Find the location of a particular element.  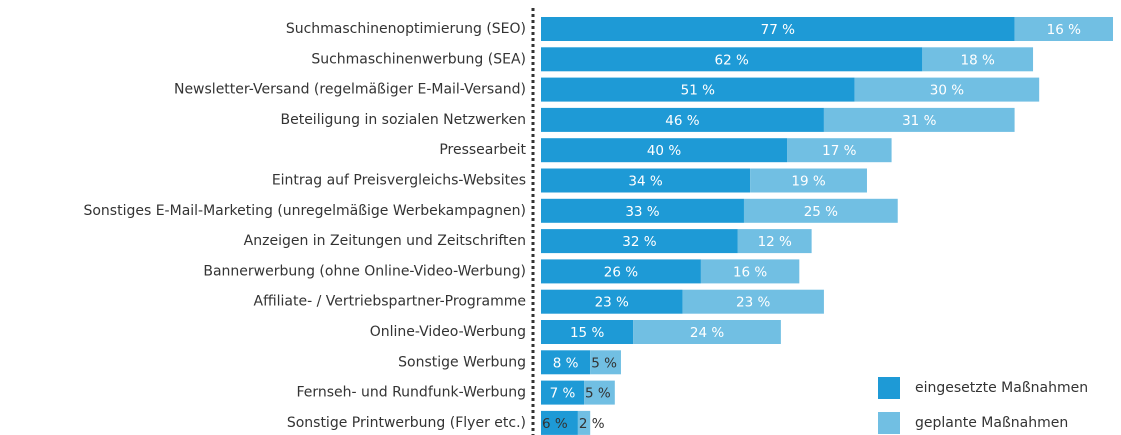

value-label: 30 % is located at coordinates (947, 91).